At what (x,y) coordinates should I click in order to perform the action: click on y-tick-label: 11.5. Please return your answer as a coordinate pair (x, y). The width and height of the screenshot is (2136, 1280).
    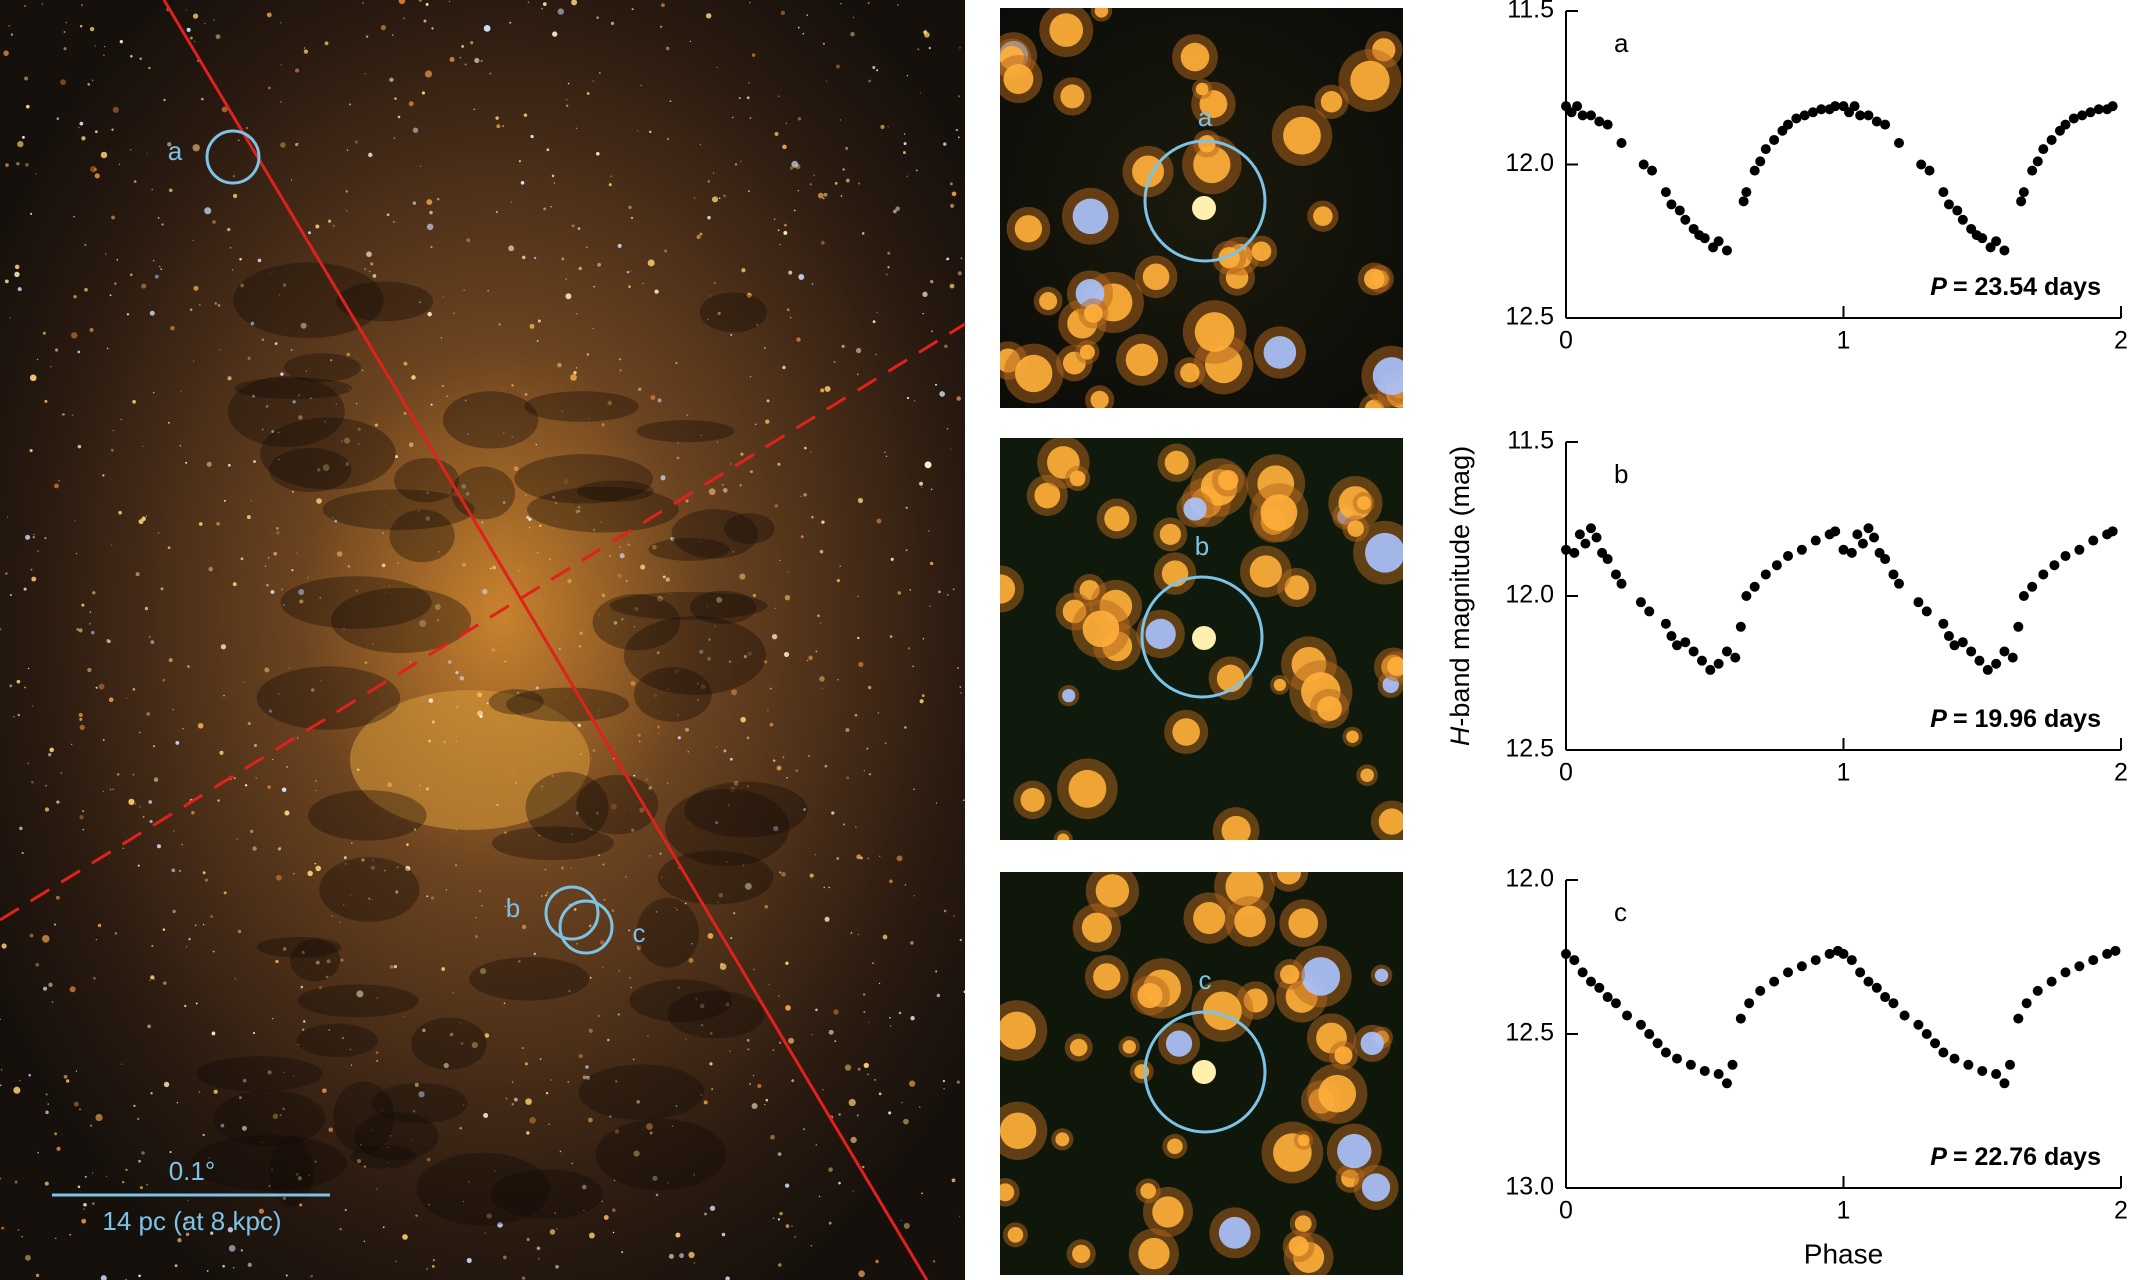
    Looking at the image, I should click on (1530, 12).